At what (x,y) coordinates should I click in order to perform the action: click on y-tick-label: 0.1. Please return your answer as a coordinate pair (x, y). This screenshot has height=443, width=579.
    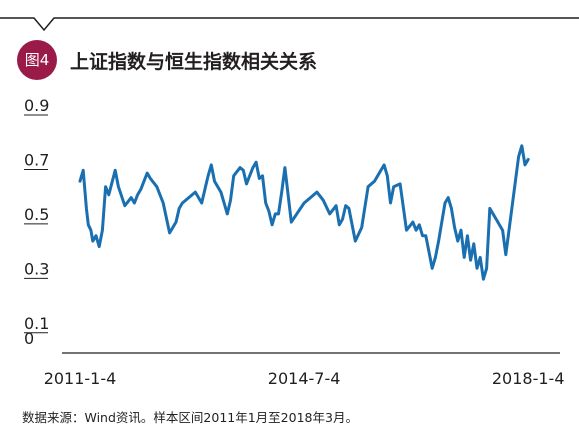
    Looking at the image, I should click on (36, 323).